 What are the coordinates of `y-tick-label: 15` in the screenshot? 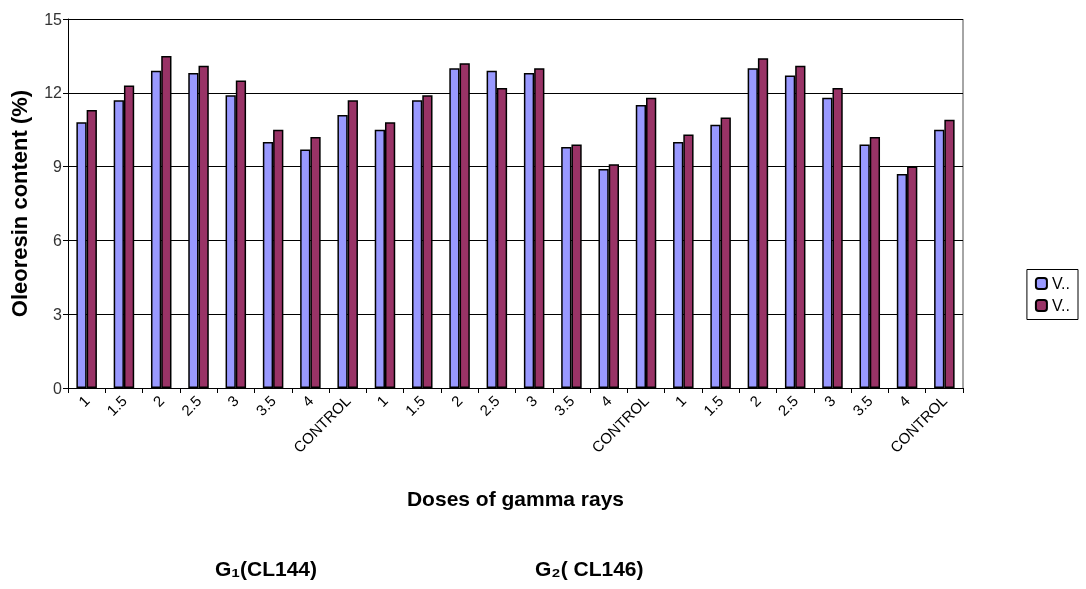 It's located at (53, 19).